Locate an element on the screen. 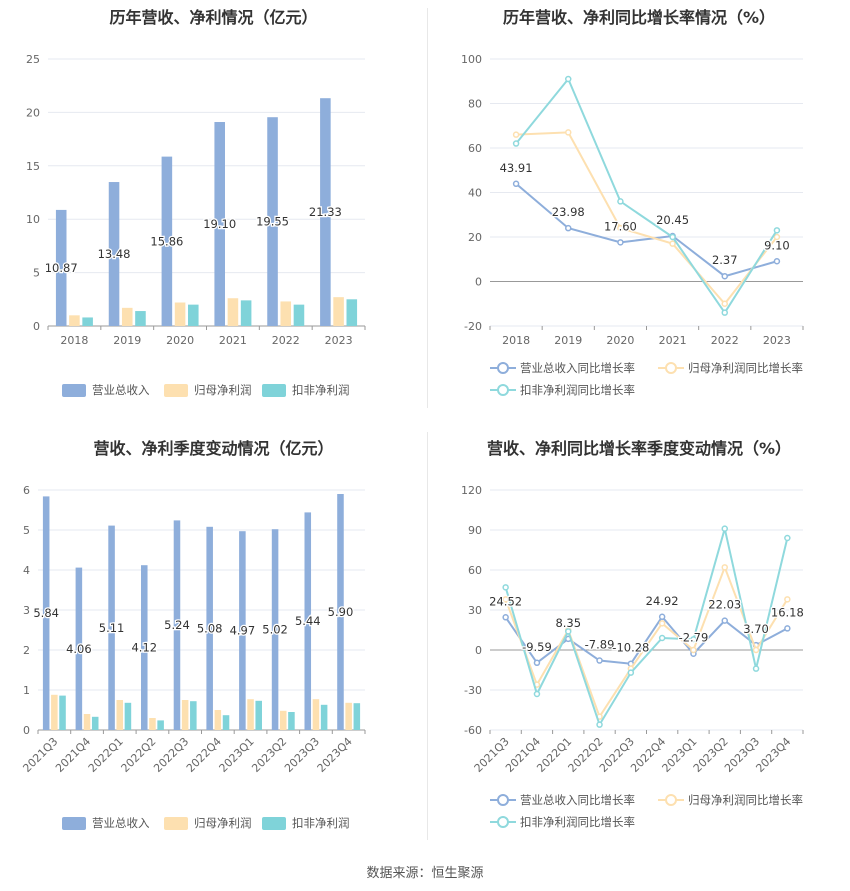  y-tick-label: -60 is located at coordinates (473, 730).